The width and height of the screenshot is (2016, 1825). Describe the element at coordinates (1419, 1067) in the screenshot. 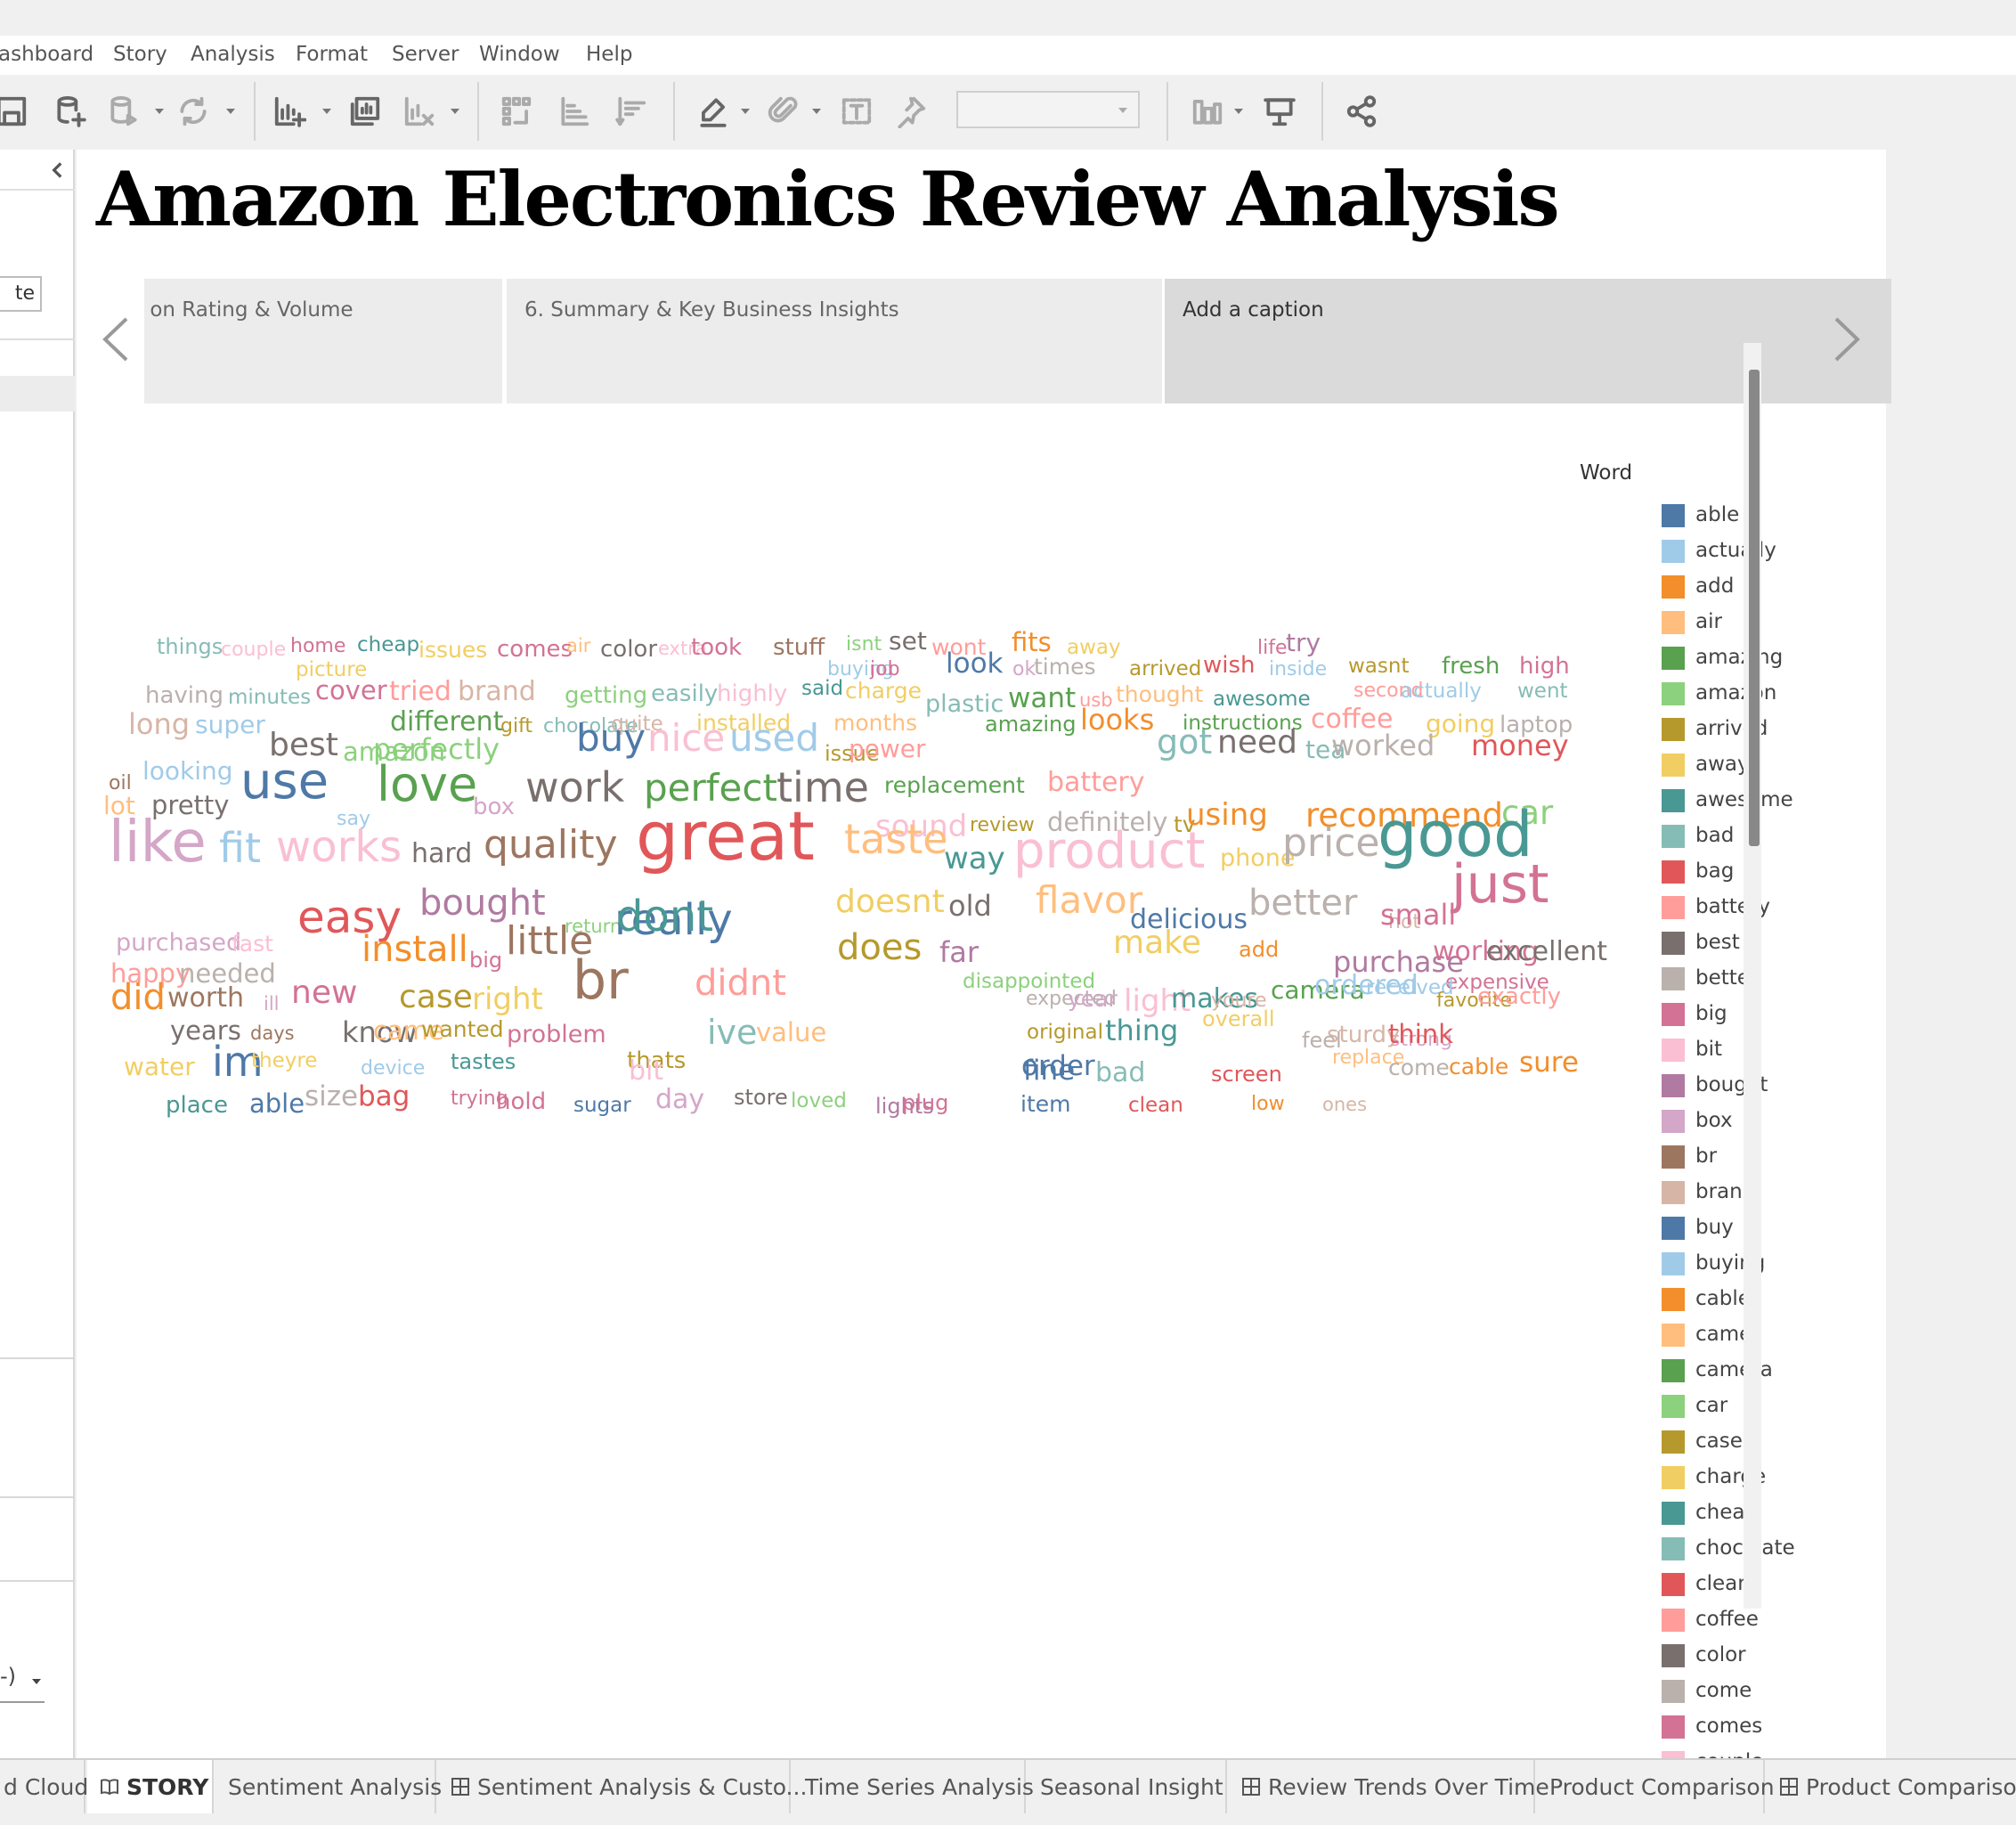

I see `word-cloud-word: come` at that location.